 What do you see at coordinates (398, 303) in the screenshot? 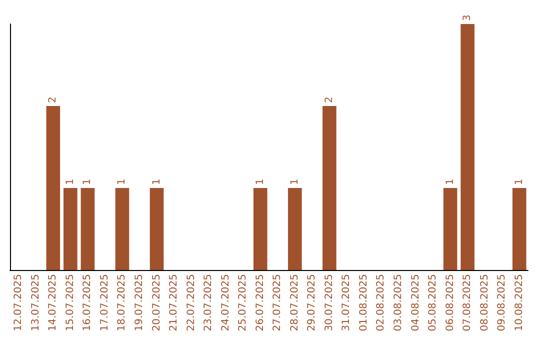
I see `x-tick-label: 03.08.2025` at bounding box center [398, 303].